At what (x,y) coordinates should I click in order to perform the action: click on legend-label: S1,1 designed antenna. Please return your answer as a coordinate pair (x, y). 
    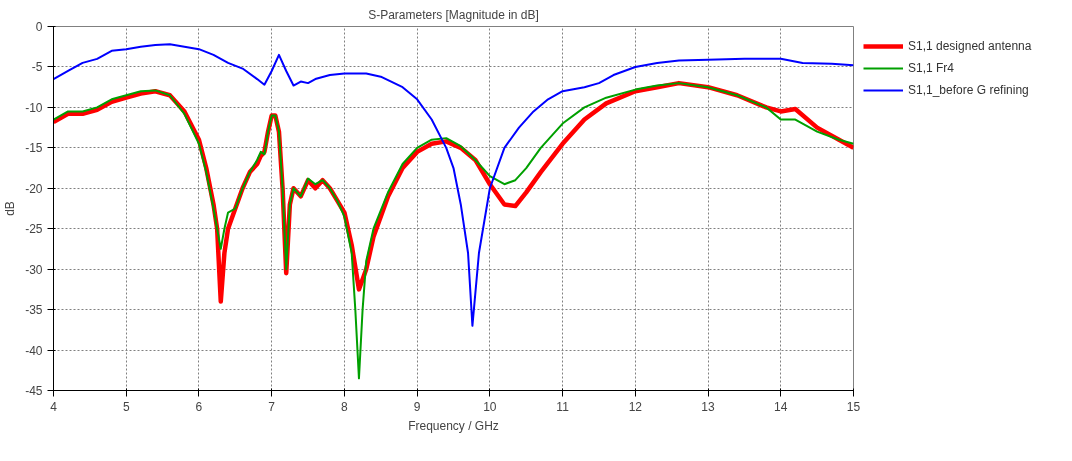
    Looking at the image, I should click on (970, 46).